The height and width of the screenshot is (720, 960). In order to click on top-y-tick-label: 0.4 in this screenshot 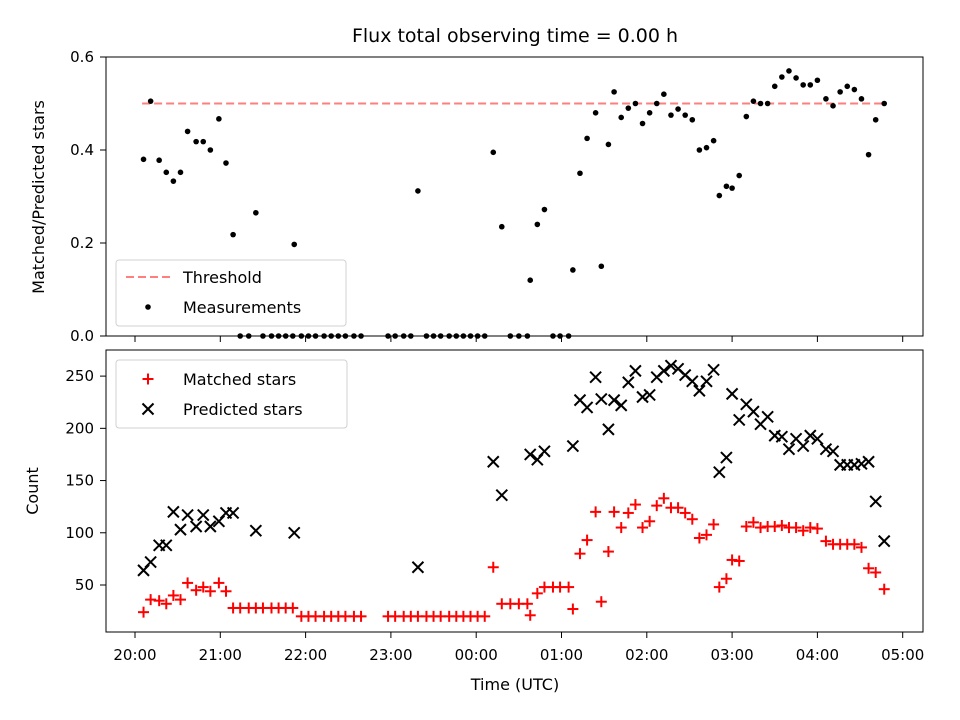, I will do `click(82, 150)`.